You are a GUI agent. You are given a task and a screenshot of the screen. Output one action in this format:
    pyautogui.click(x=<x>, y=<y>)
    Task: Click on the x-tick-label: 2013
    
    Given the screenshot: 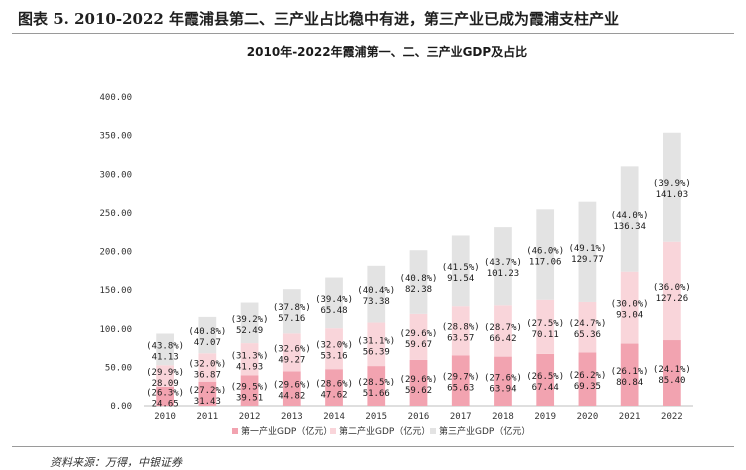 What is the action you would take?
    pyautogui.click(x=292, y=417)
    